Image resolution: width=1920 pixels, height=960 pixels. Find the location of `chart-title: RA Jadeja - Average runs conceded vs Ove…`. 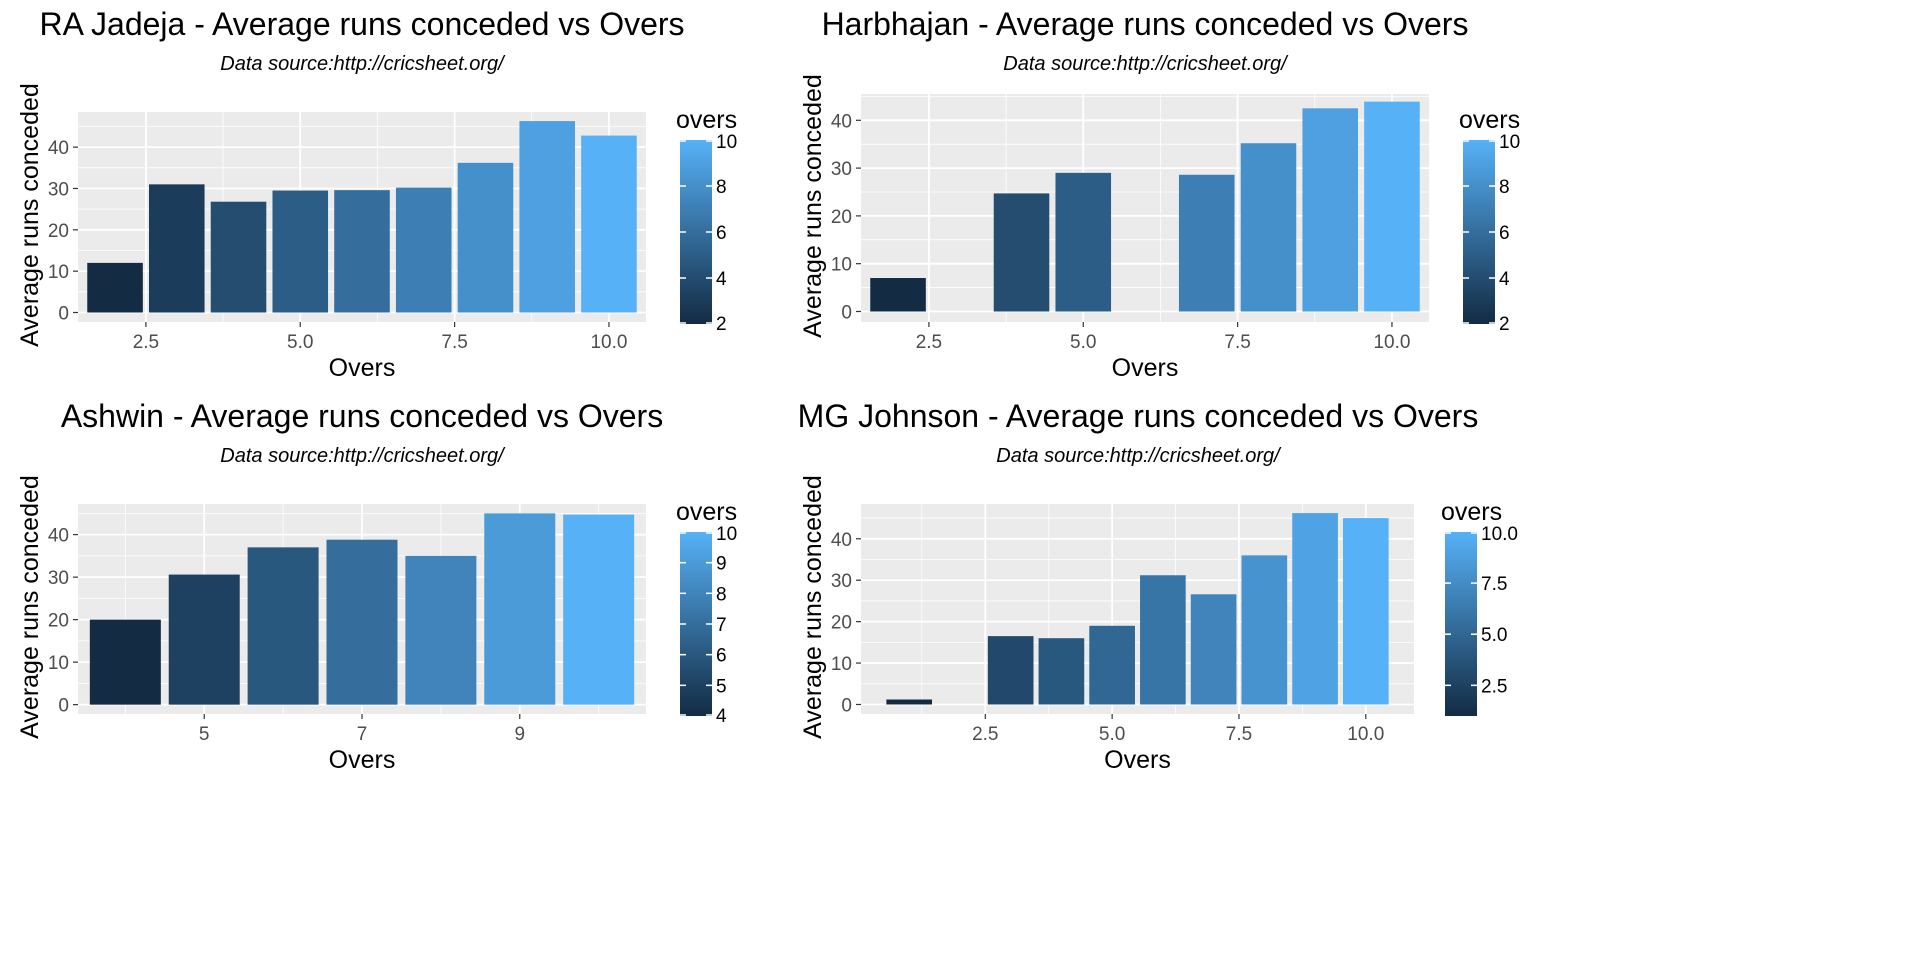

chart-title: RA Jadeja - Average runs conceded vs Ove… is located at coordinates (361, 24).